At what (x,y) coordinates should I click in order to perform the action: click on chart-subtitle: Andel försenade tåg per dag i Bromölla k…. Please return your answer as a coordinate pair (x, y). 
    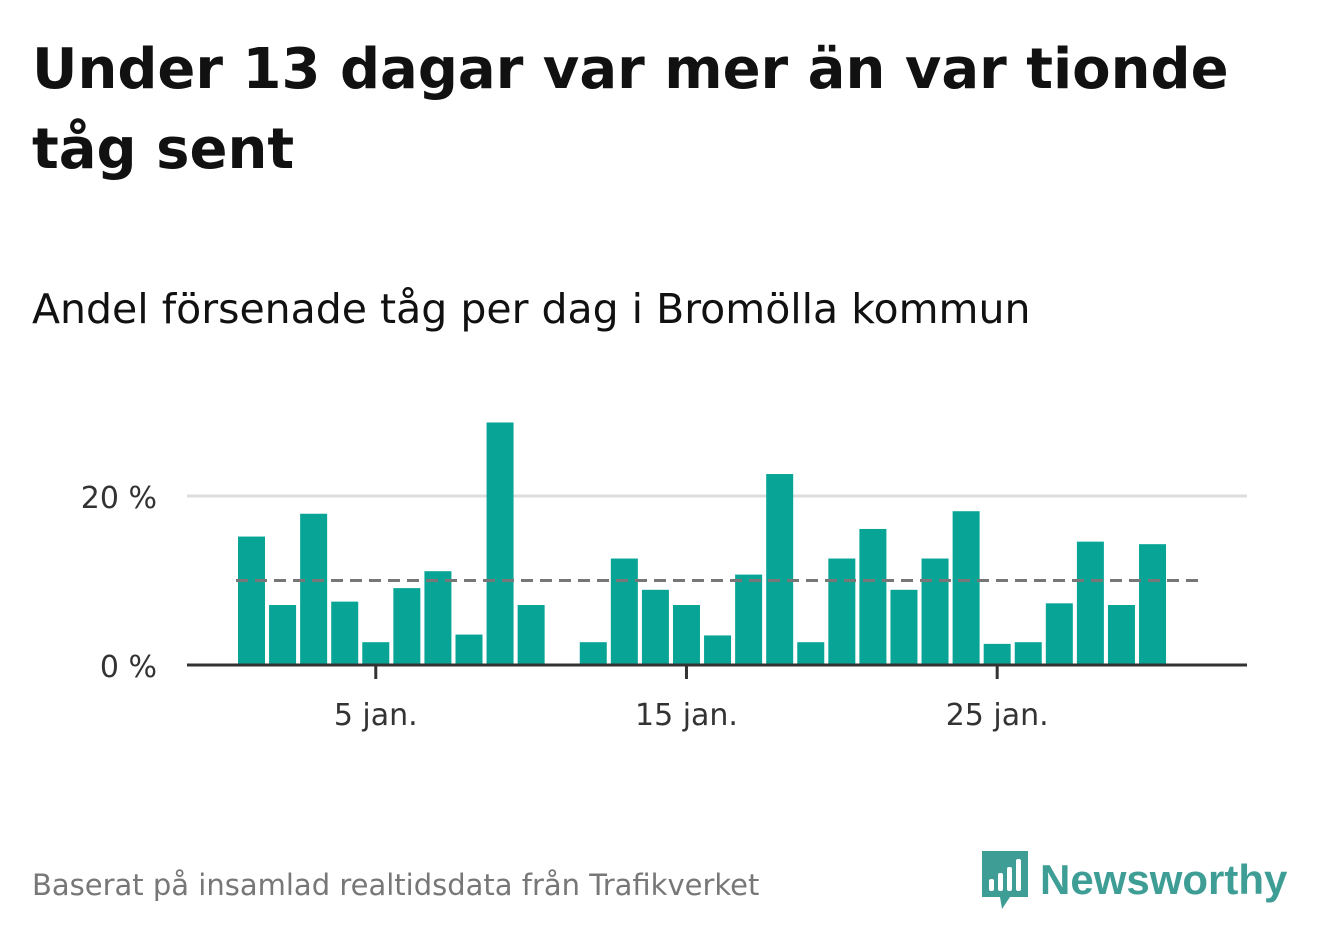
    Looking at the image, I should click on (531, 309).